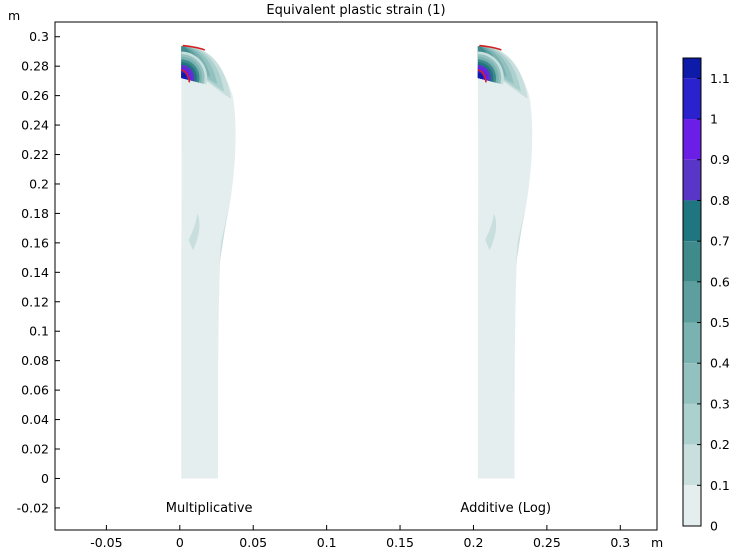  What do you see at coordinates (720, 363) in the screenshot?
I see `colorbar-tick-label: 0.4` at bounding box center [720, 363].